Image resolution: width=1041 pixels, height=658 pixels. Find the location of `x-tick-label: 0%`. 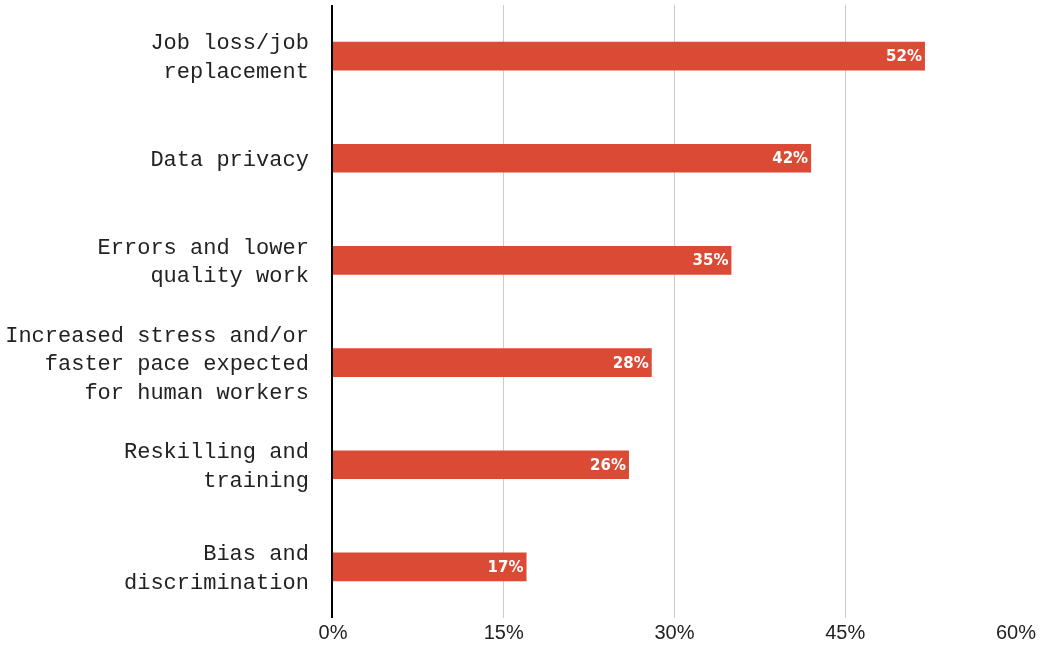

x-tick-label: 0% is located at coordinates (333, 632).